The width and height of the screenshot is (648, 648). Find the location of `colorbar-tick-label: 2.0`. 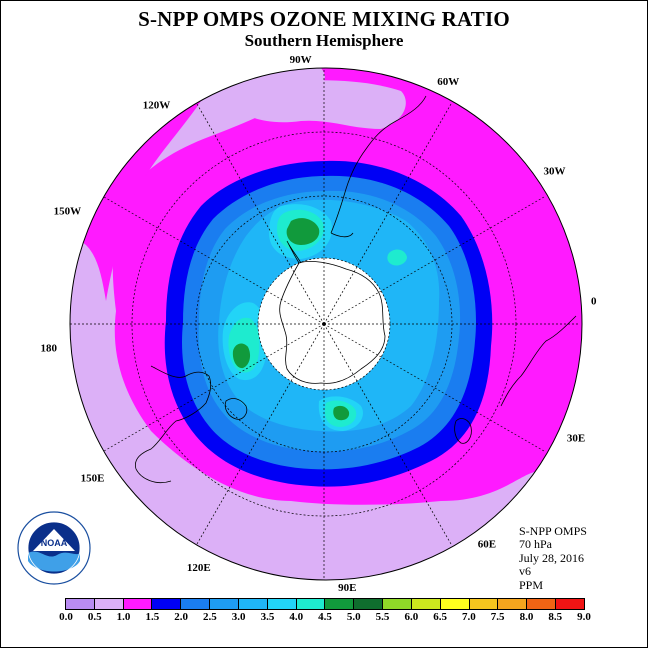

colorbar-tick-label: 2.0 is located at coordinates (181, 617).